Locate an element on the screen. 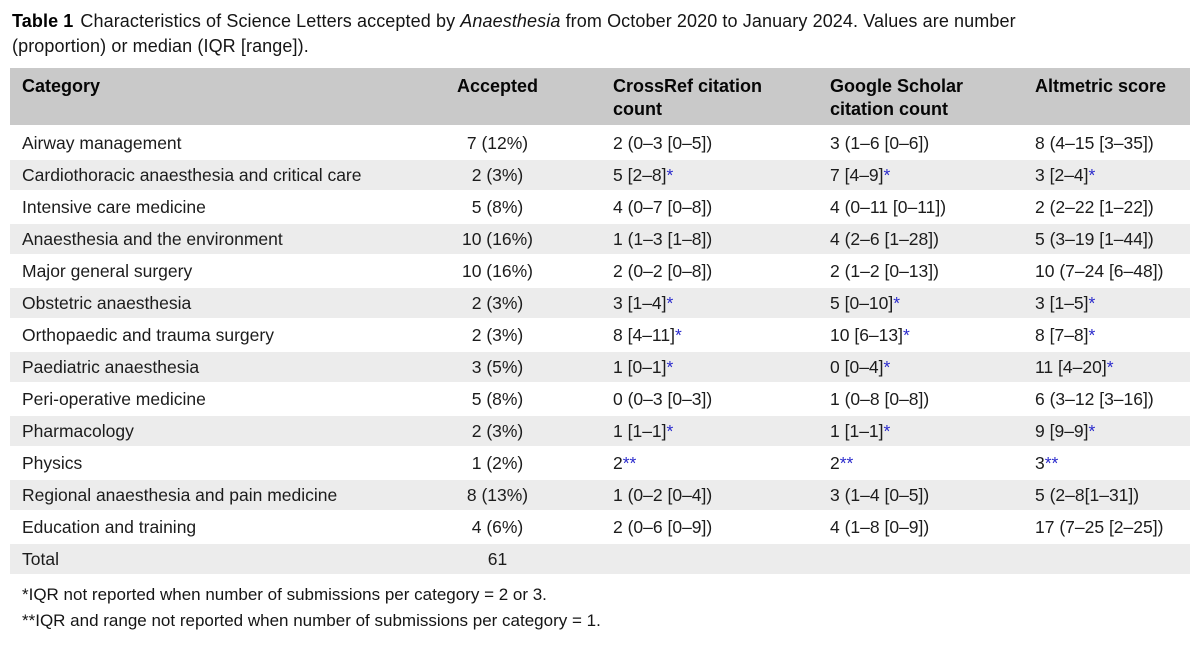  google-scholar-count-cell: 1 (0–8 [0–8]) is located at coordinates (932, 400).